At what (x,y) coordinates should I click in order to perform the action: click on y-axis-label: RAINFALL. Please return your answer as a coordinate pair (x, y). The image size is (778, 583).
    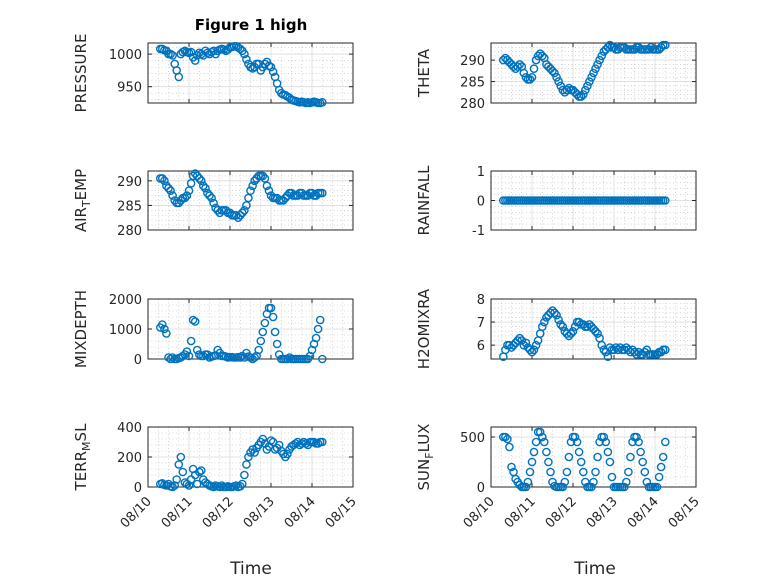
    Looking at the image, I should click on (424, 200).